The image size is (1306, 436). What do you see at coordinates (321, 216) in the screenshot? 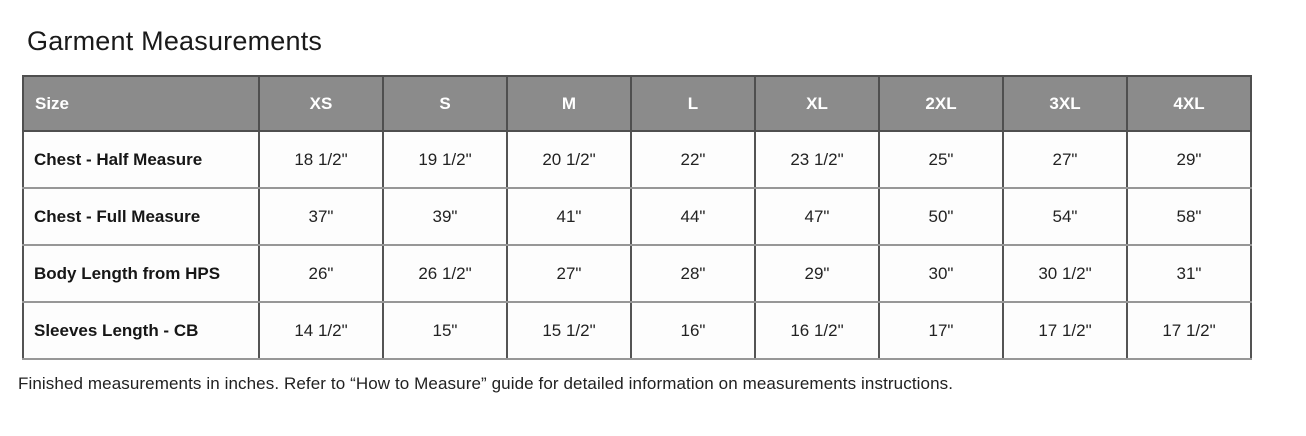
I see `measurement-value: 37"` at bounding box center [321, 216].